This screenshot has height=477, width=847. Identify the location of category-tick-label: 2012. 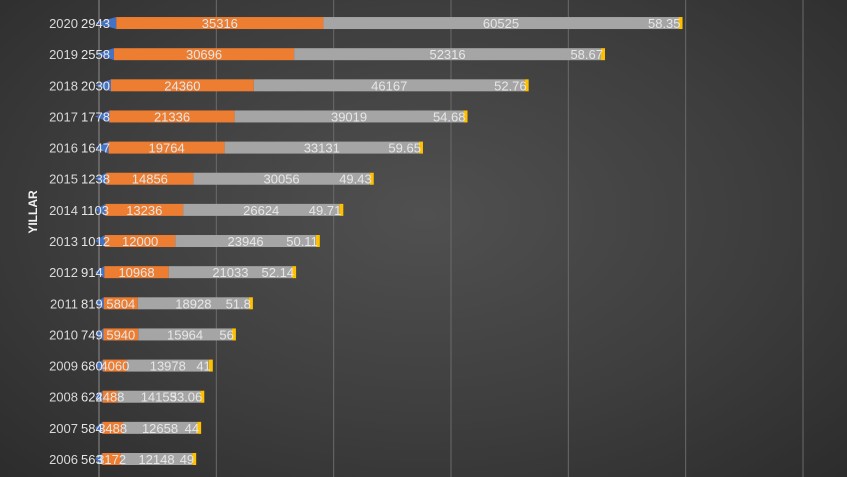
(63, 272).